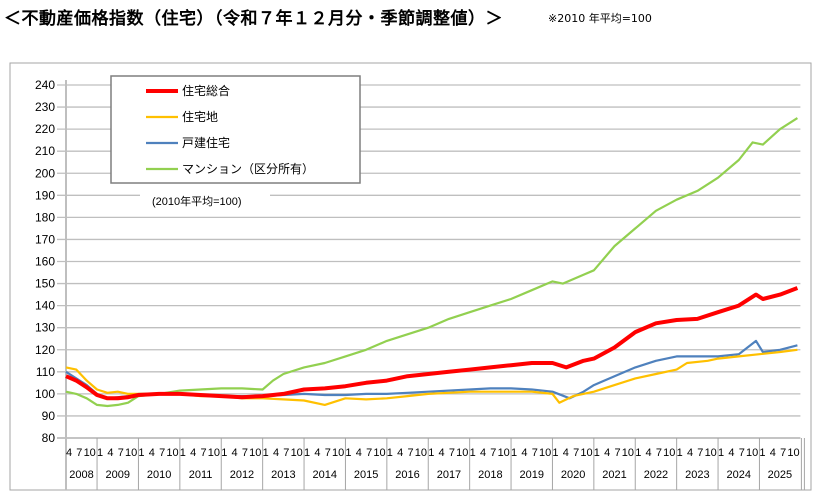 The height and width of the screenshot is (493, 822). What do you see at coordinates (45, 262) in the screenshot?
I see `y-tick-label: 160` at bounding box center [45, 262].